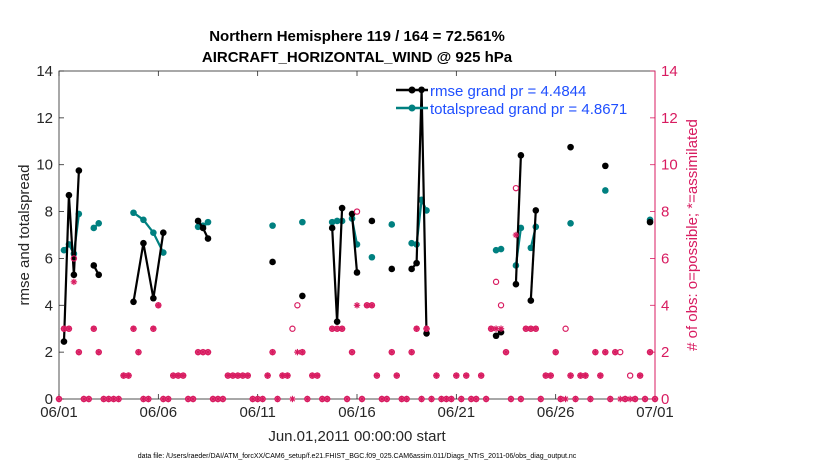 The width and height of the screenshot is (830, 470). What do you see at coordinates (556, 412) in the screenshot?
I see `x-tick-label: 06/26` at bounding box center [556, 412].